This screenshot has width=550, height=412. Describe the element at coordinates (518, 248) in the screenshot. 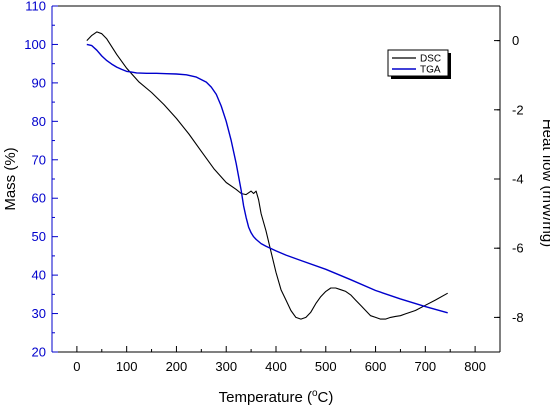

I see `y-right-tick-label: -6` at that location.